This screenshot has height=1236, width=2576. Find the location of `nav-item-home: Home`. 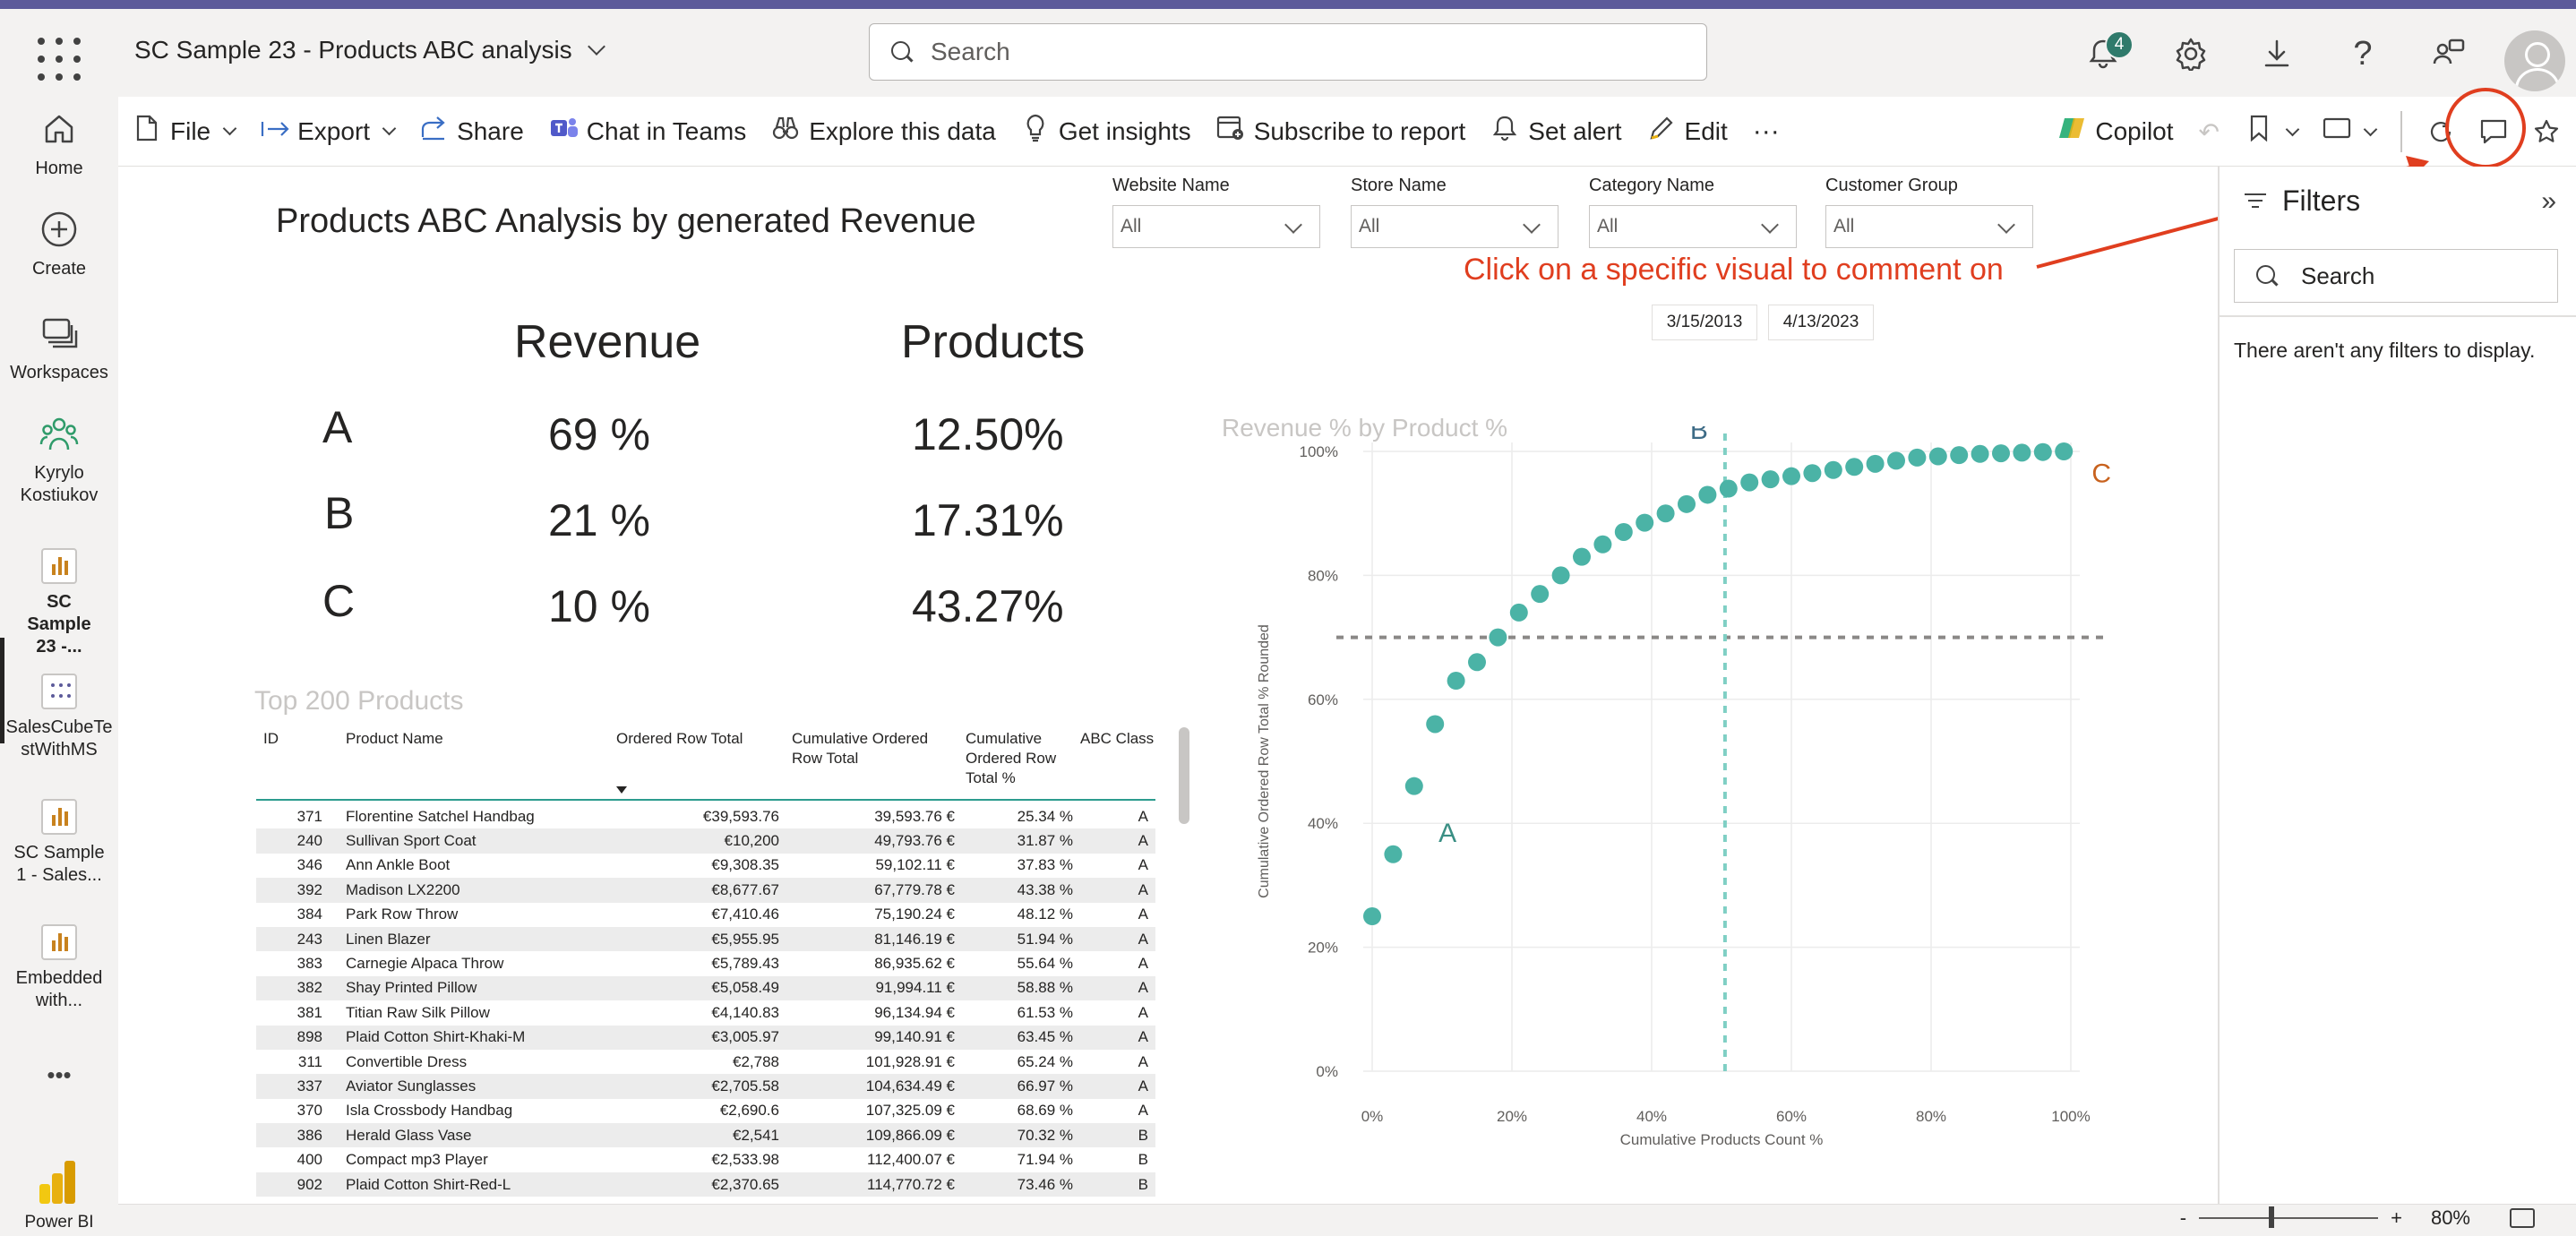

nav-item-home: Home is located at coordinates (59, 143).